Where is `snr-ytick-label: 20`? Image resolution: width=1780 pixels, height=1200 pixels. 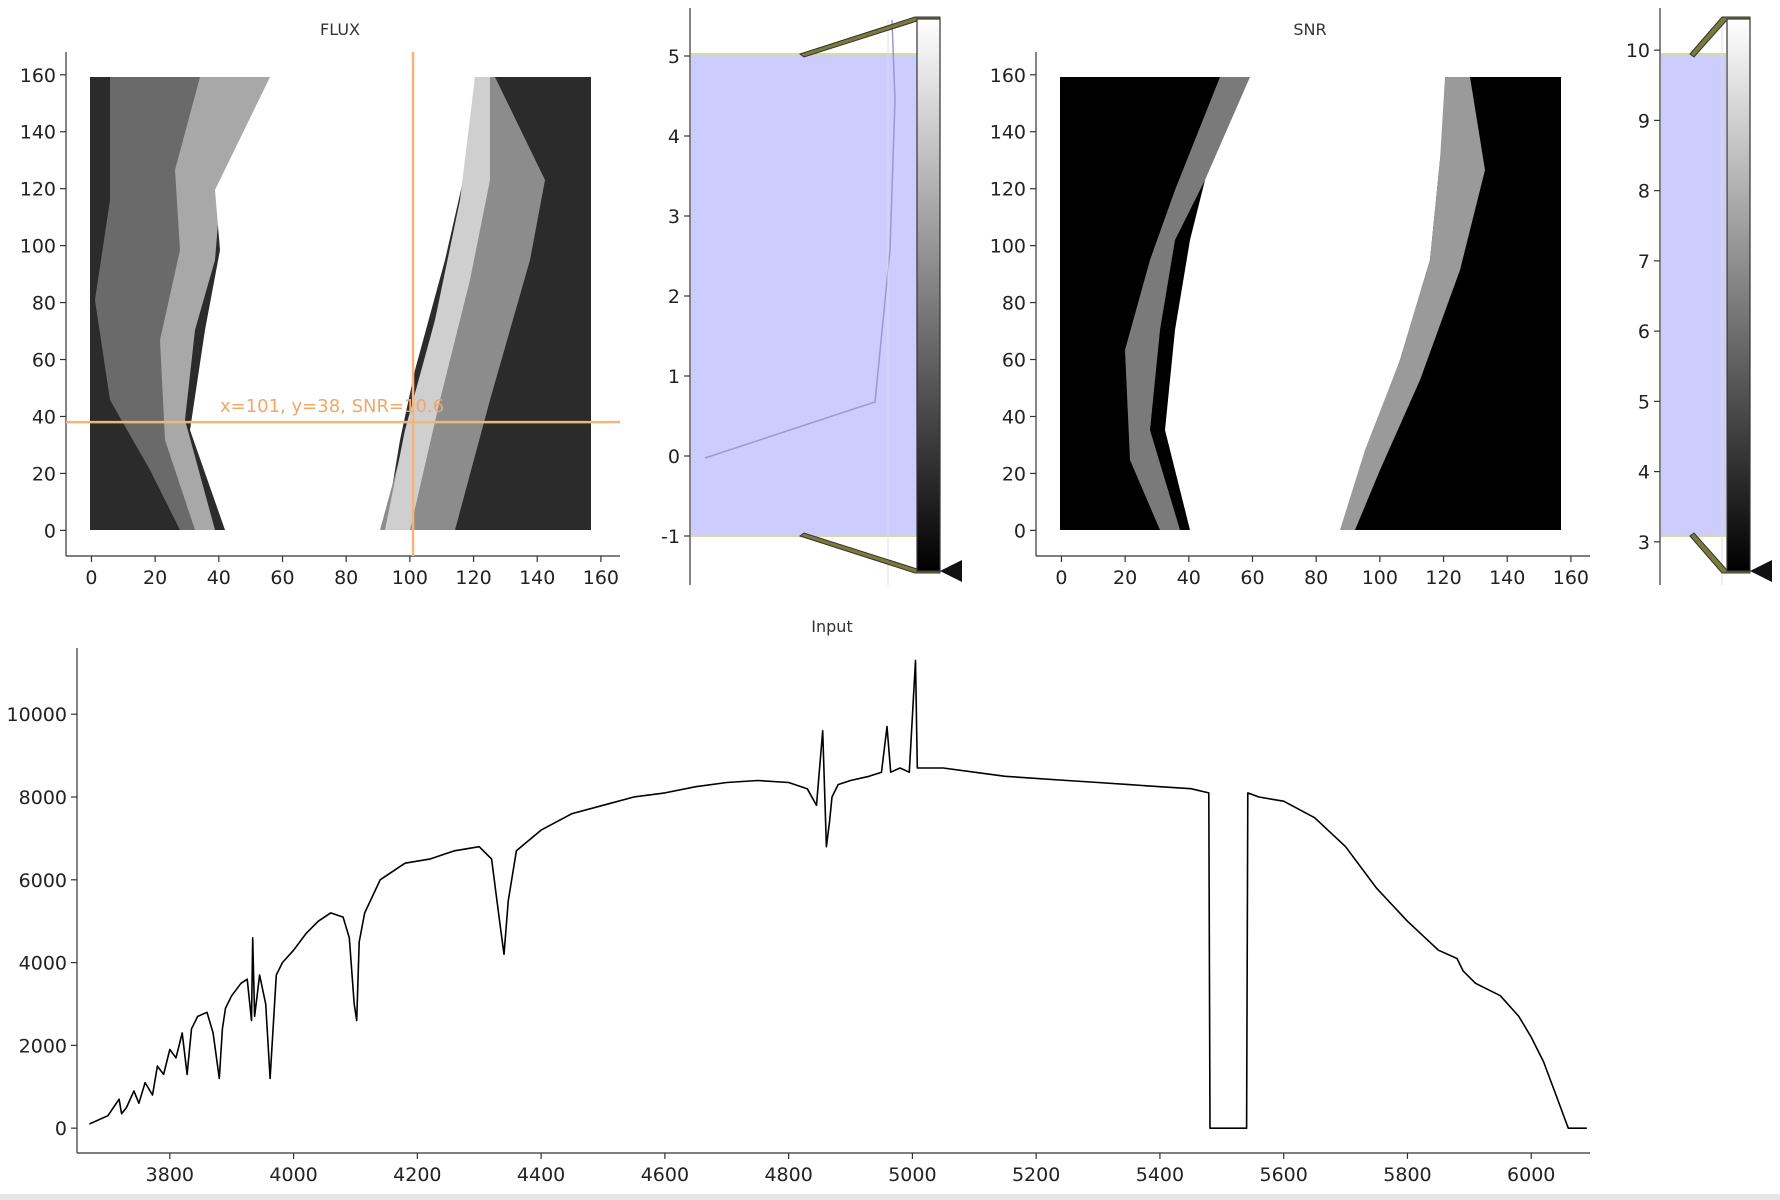 snr-ytick-label: 20 is located at coordinates (1014, 474).